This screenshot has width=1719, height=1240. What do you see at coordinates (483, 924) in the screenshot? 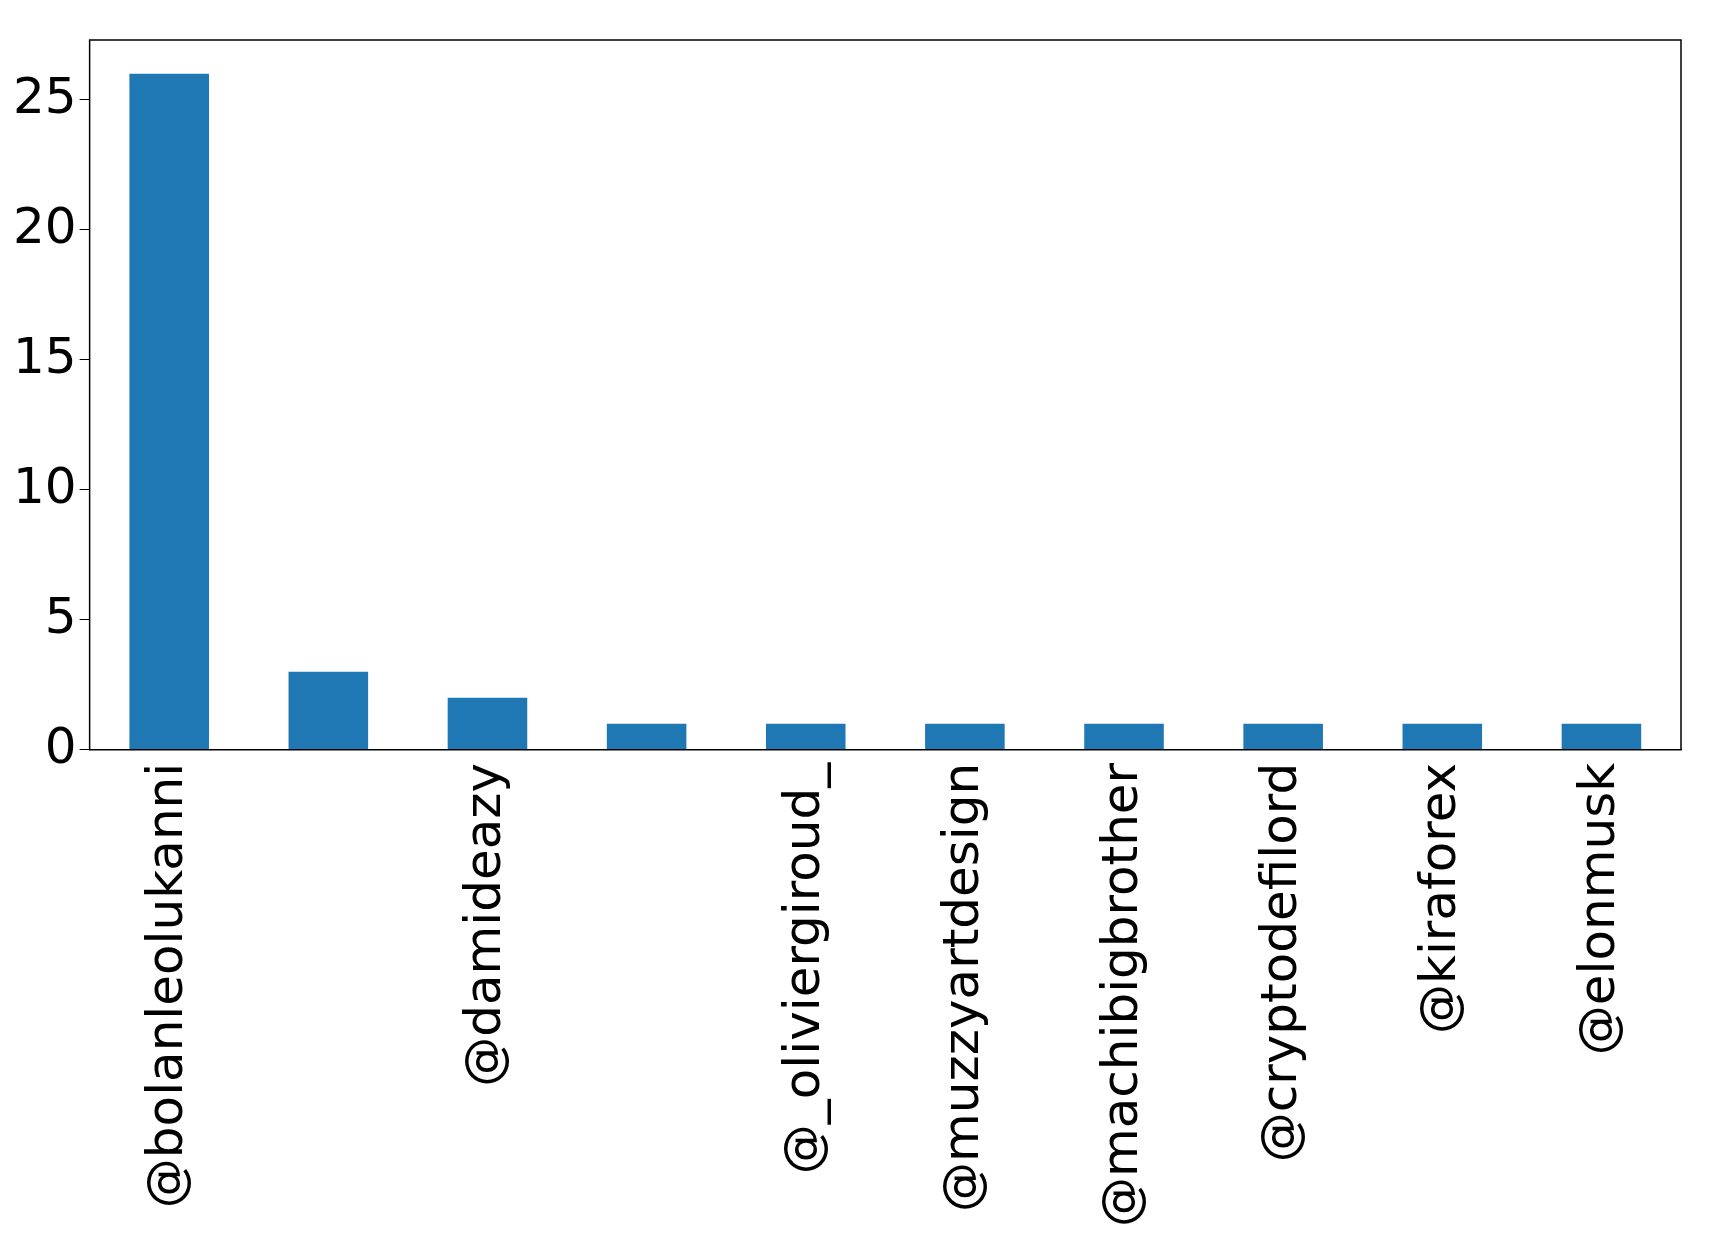
I see `x-tick-label: @damideazy` at bounding box center [483, 924].